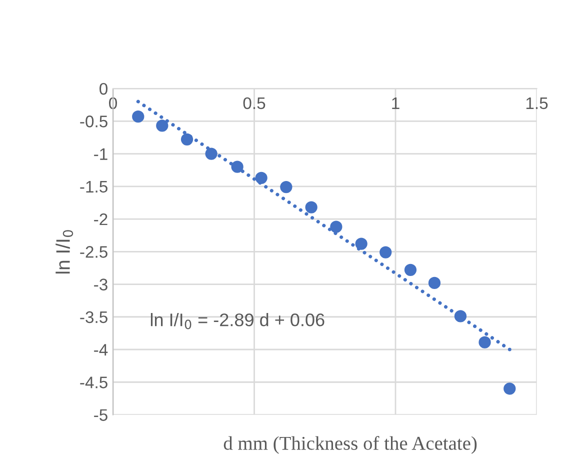 The width and height of the screenshot is (565, 466). Describe the element at coordinates (94, 382) in the screenshot. I see `y-tick-label: -4.5` at that location.